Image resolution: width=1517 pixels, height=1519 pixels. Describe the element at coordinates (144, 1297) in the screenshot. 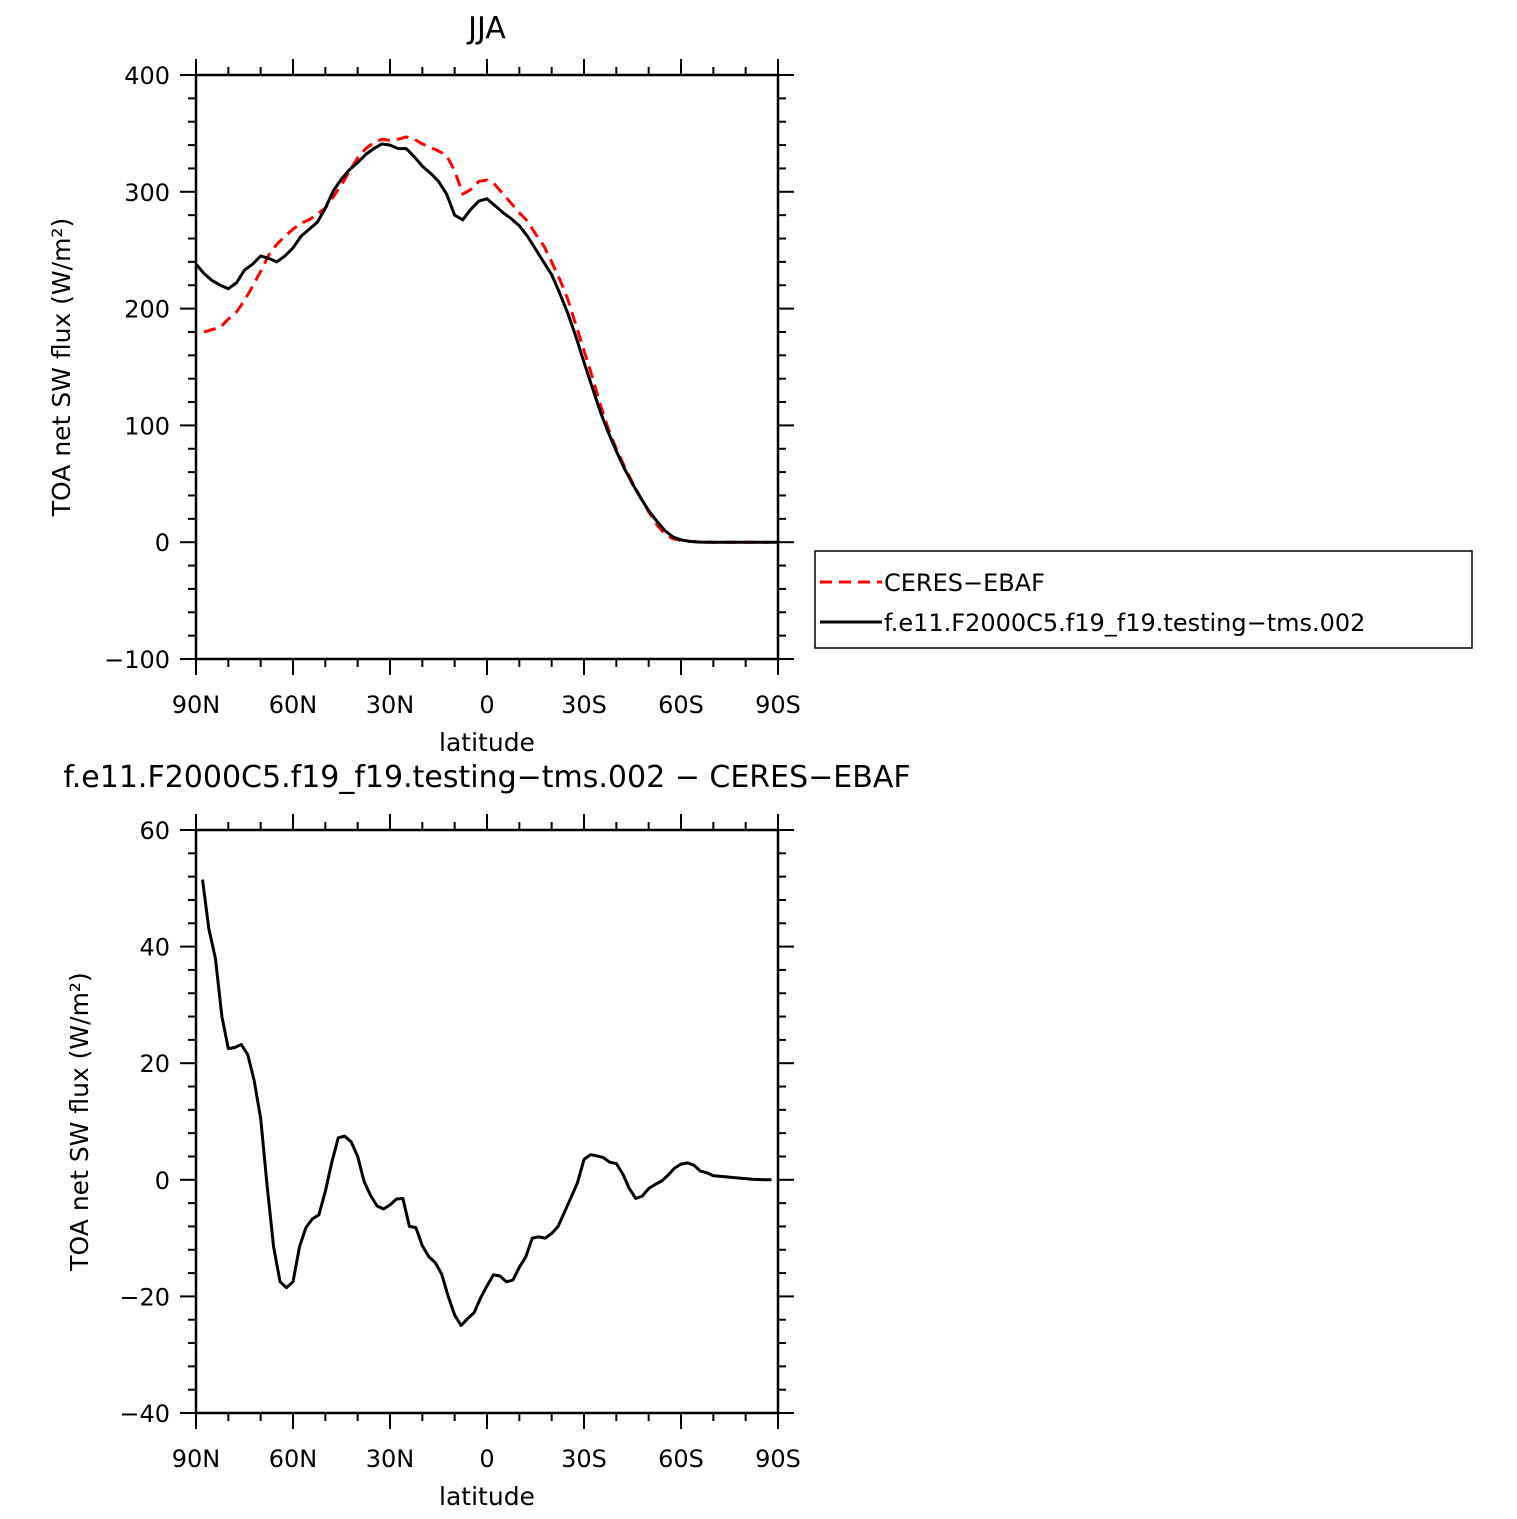

I see `y-tick-label: −20` at that location.